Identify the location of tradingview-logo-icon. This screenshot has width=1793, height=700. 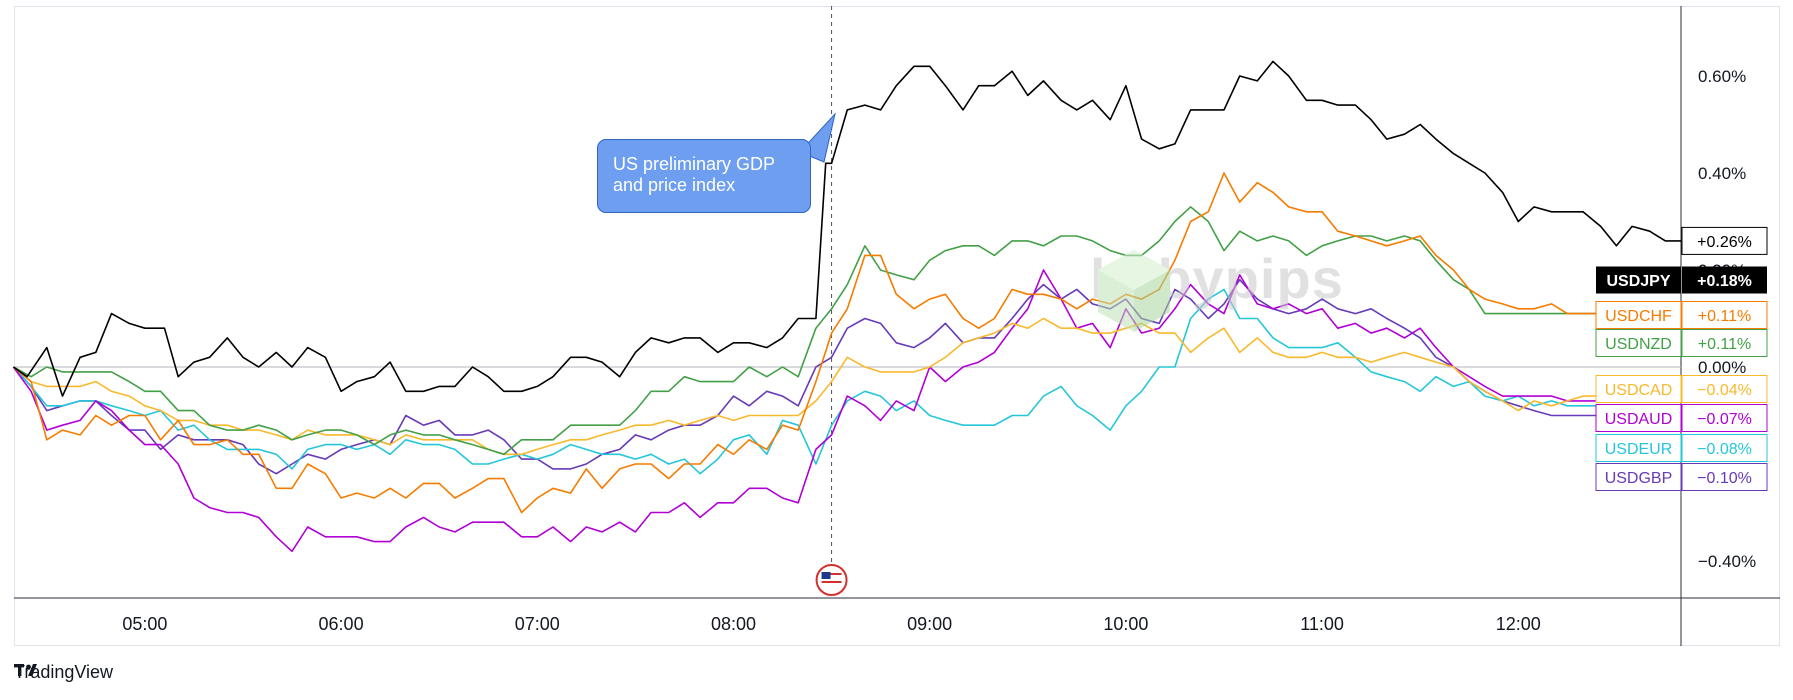
(25, 670).